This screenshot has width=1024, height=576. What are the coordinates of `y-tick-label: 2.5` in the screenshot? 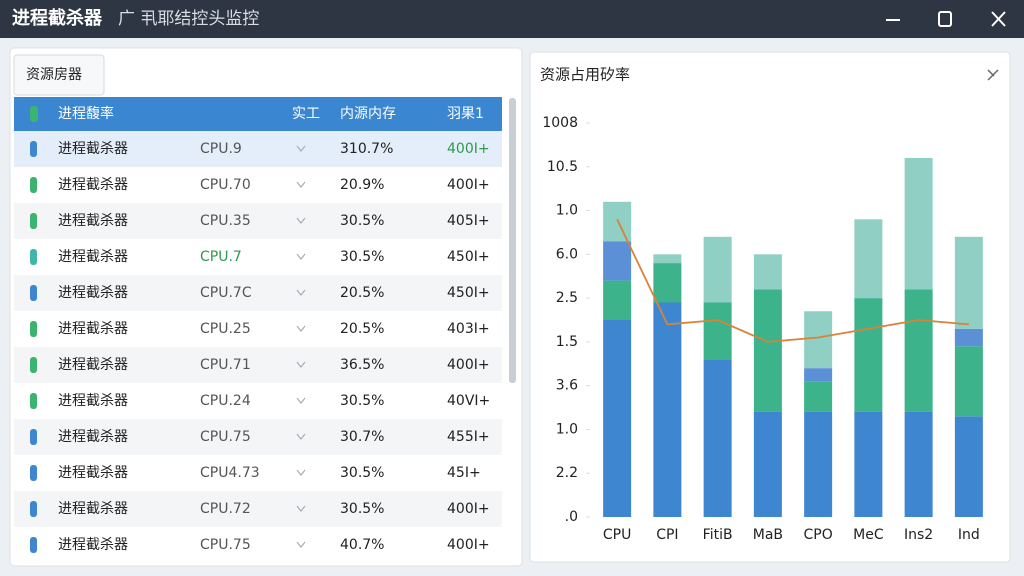 It's located at (567, 298).